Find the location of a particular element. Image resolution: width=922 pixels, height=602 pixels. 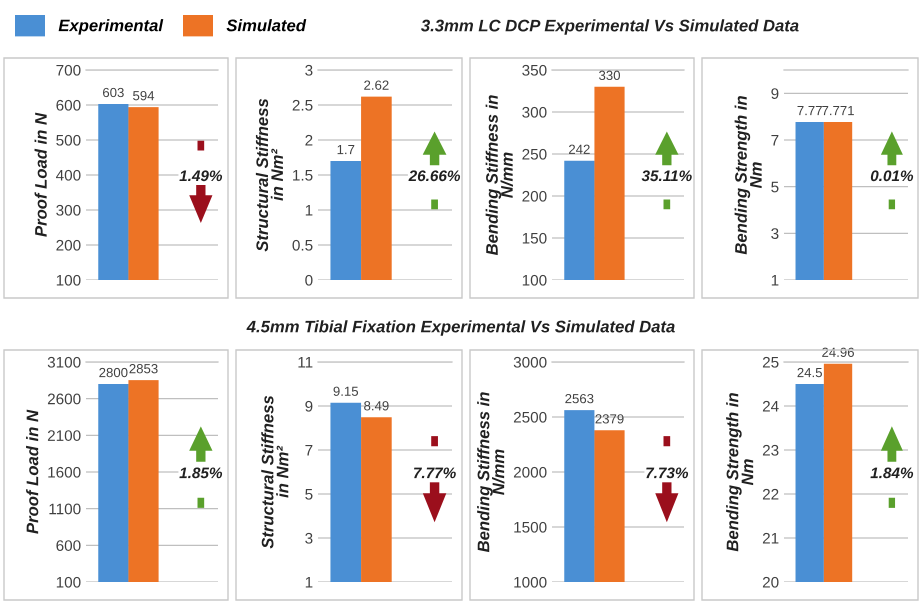

data-label: 7.771 is located at coordinates (838, 111).